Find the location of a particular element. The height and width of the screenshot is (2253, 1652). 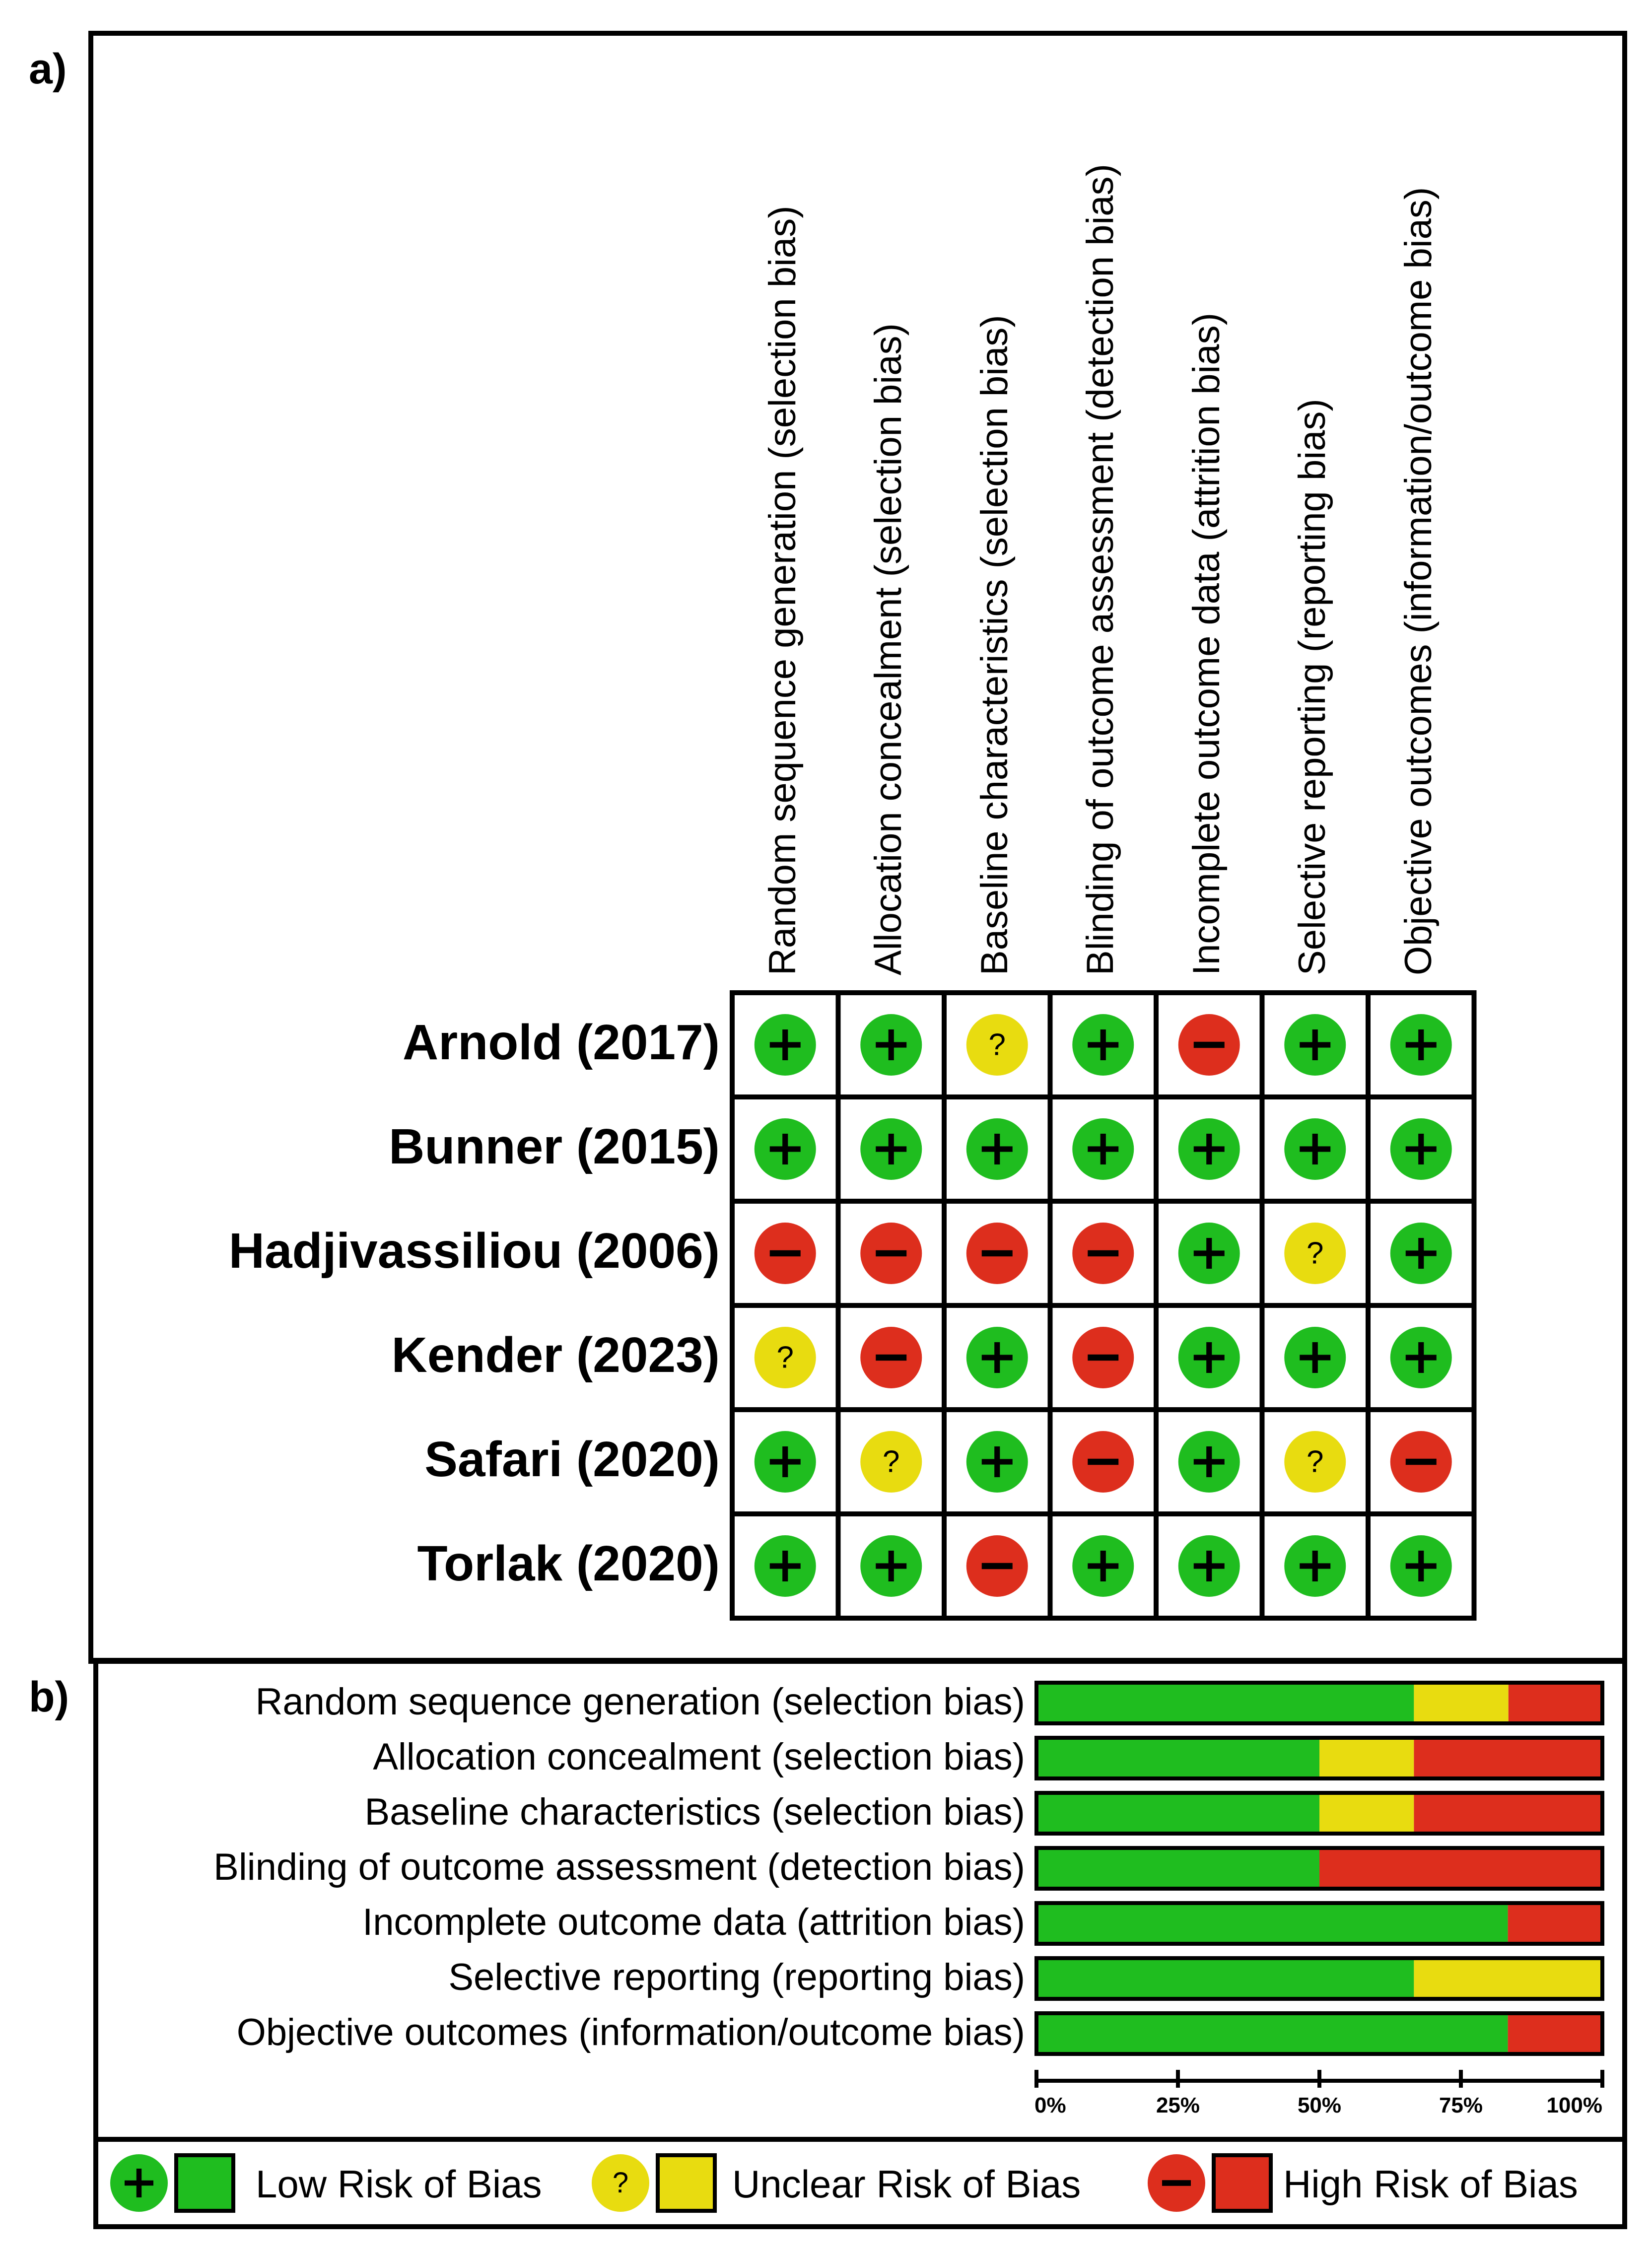

study-name: Arnold (2017) is located at coordinates (561, 1042).